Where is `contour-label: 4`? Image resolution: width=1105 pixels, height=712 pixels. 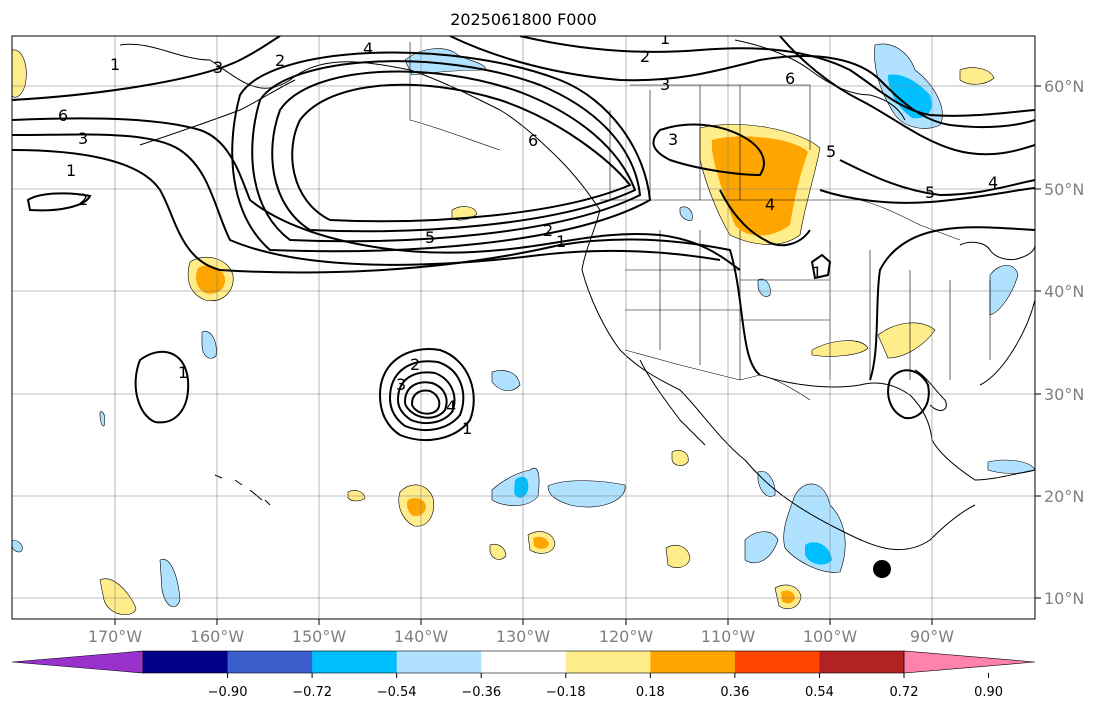 contour-label: 4 is located at coordinates (451, 406).